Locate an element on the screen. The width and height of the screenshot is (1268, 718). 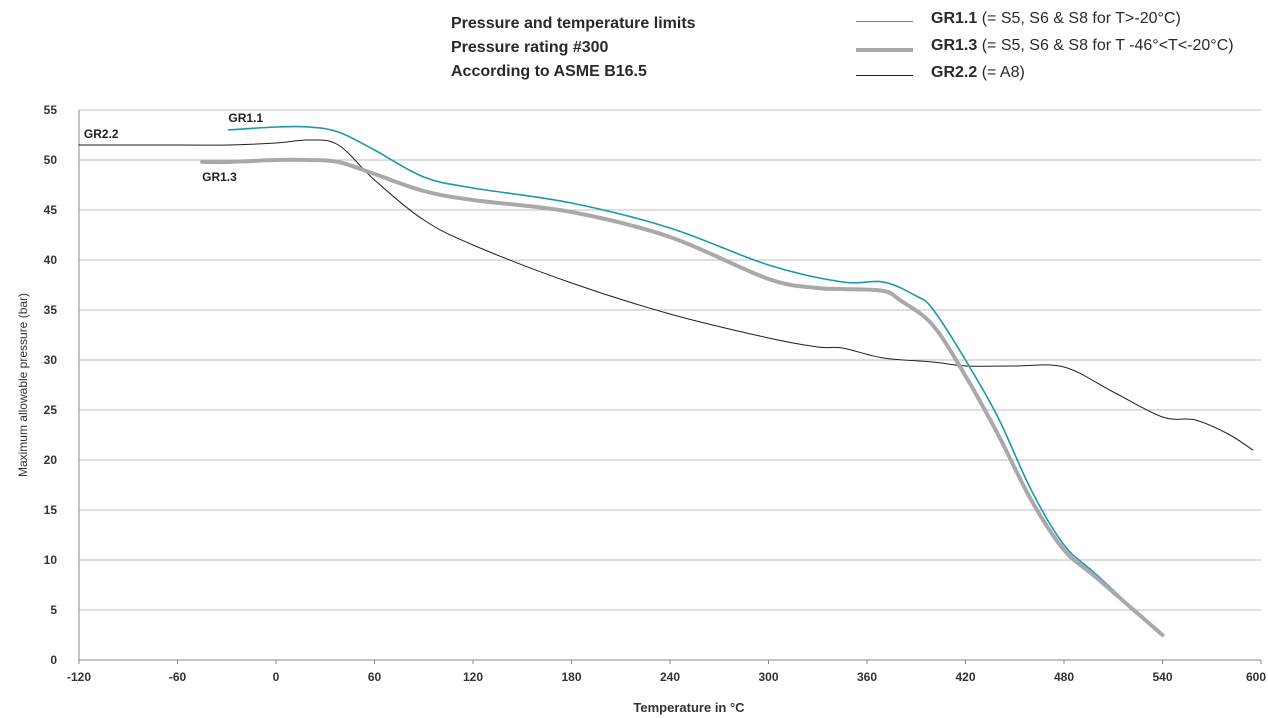
y-tick-label: 45 is located at coordinates (51, 210).